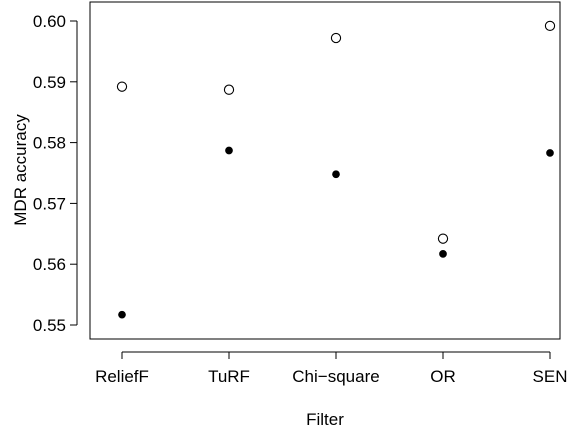  Describe the element at coordinates (335, 376) in the screenshot. I see `x-tick-label: Chi−square` at that location.